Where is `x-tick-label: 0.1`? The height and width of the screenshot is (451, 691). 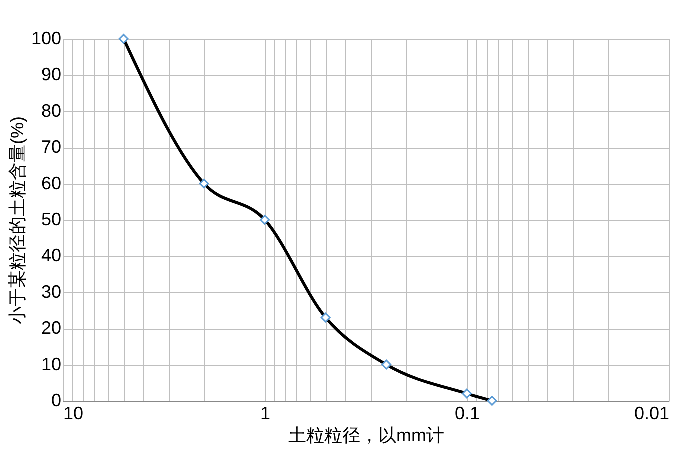 x-tick-label: 0.1 is located at coordinates (467, 414).